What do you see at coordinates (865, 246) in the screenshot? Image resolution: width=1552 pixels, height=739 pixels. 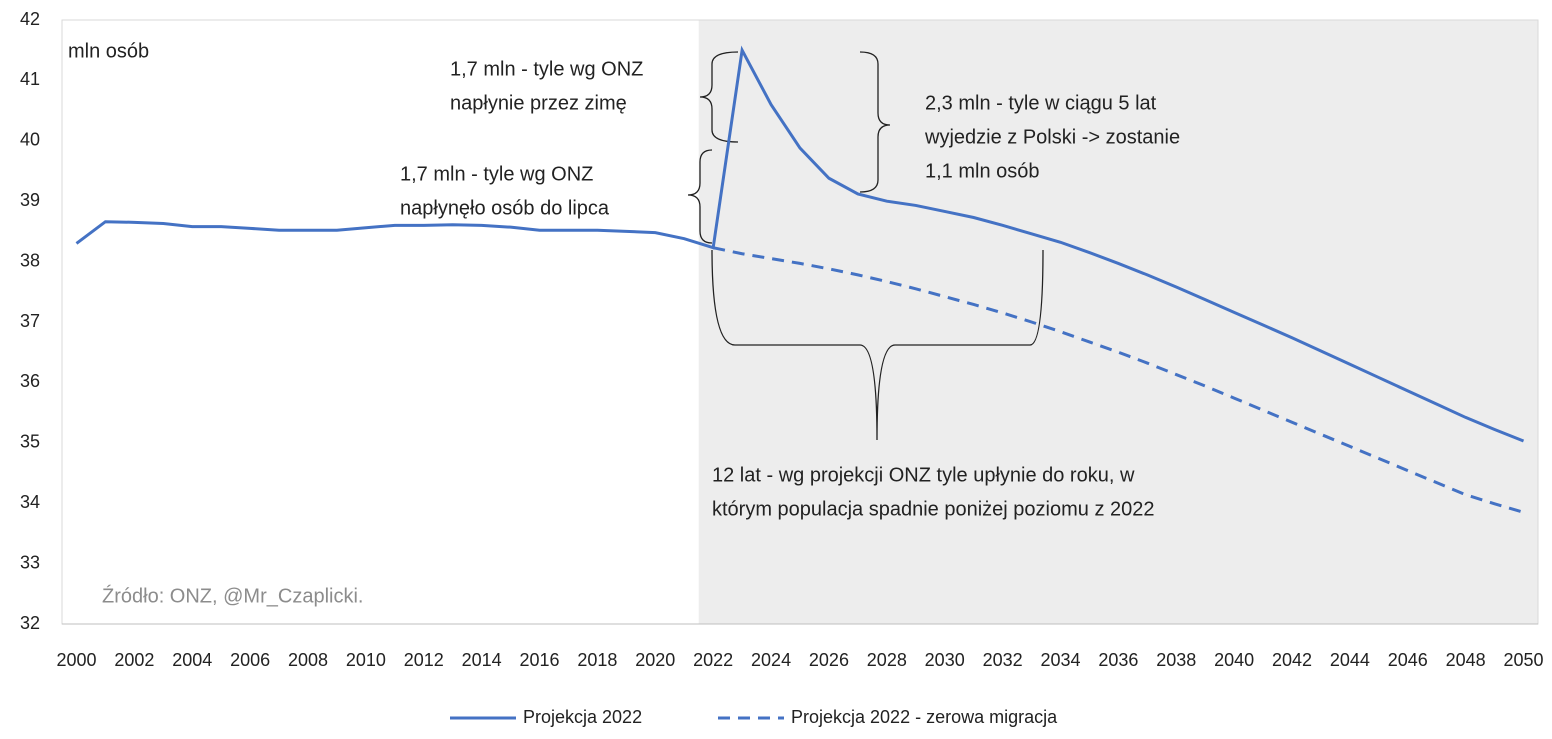 I see `braces` at bounding box center [865, 246].